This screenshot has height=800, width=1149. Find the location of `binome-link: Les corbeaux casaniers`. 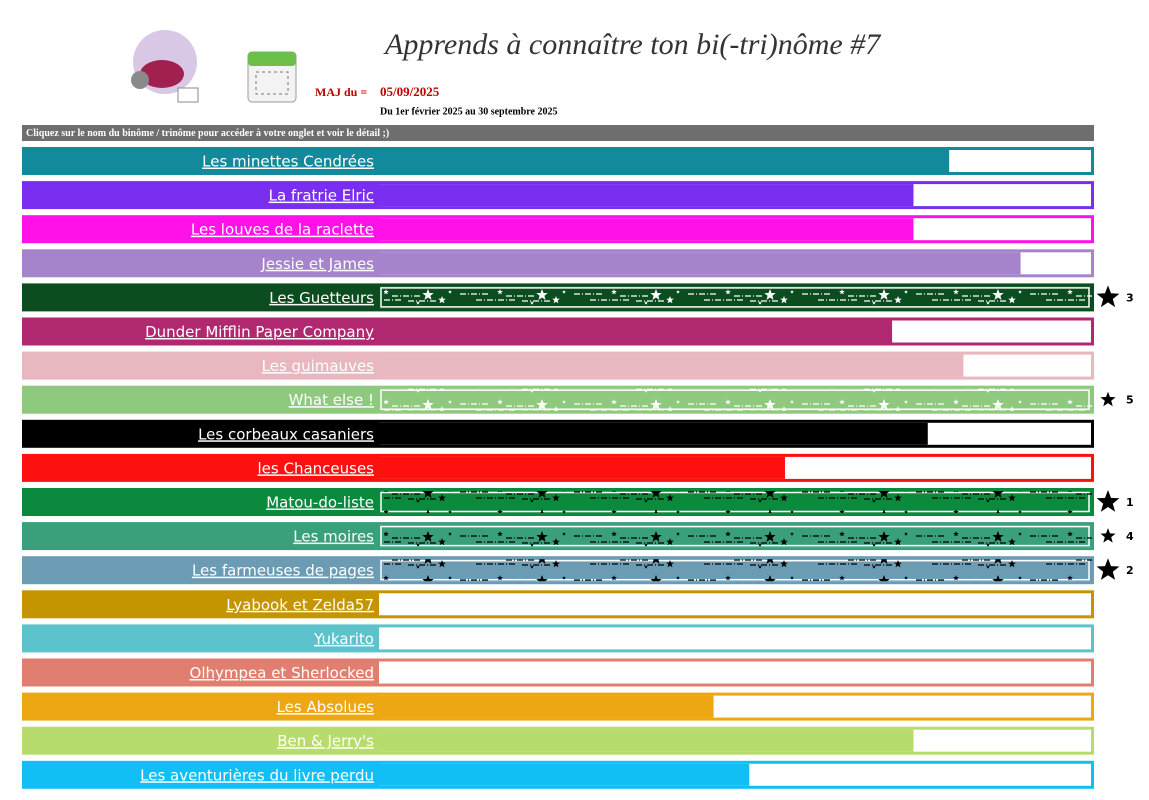

binome-link: Les corbeaux casaniers is located at coordinates (286, 434).